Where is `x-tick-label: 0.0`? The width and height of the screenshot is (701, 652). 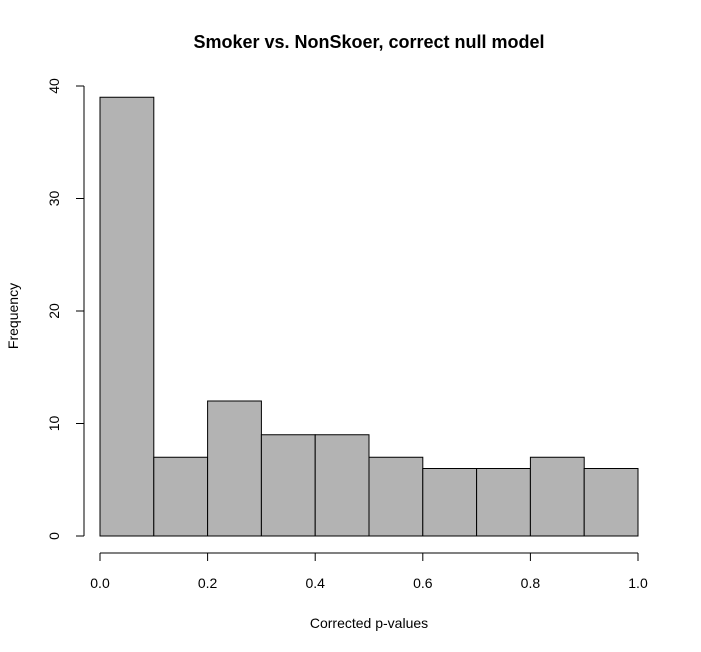
x-tick-label: 0.0 is located at coordinates (100, 583).